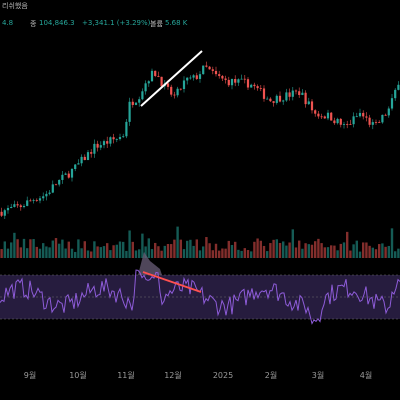  What do you see at coordinates (200, 242) in the screenshot?
I see `volume-series` at bounding box center [200, 242].